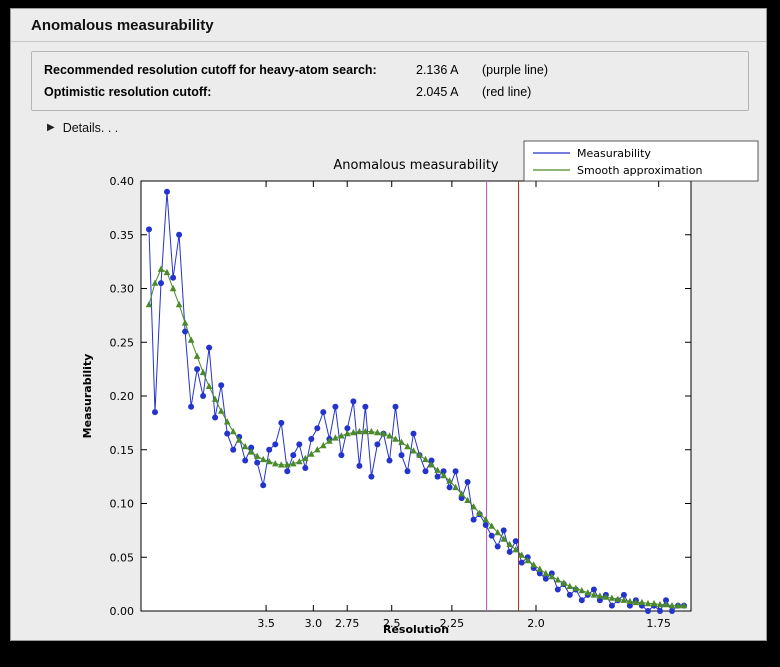 This screenshot has width=780, height=667. I want to click on recommended-cutoff-value: 2.136 A, so click(437, 70).